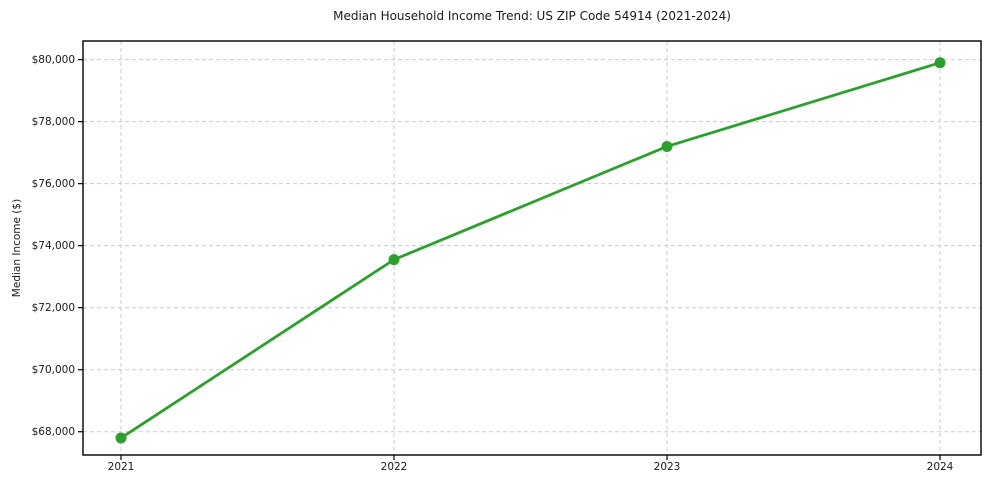  Describe the element at coordinates (394, 467) in the screenshot. I see `x-tick-label: 2022` at that location.